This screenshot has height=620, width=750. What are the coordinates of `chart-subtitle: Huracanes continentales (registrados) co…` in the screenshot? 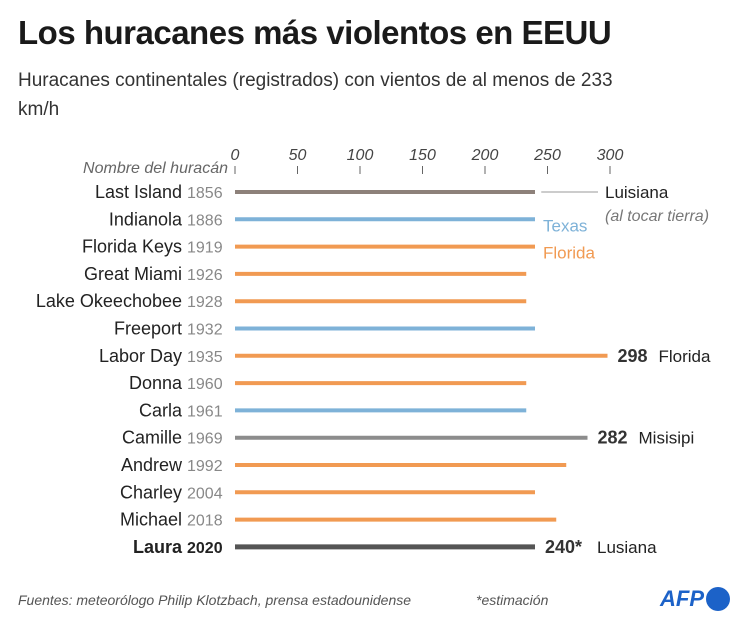 It's located at (315, 95).